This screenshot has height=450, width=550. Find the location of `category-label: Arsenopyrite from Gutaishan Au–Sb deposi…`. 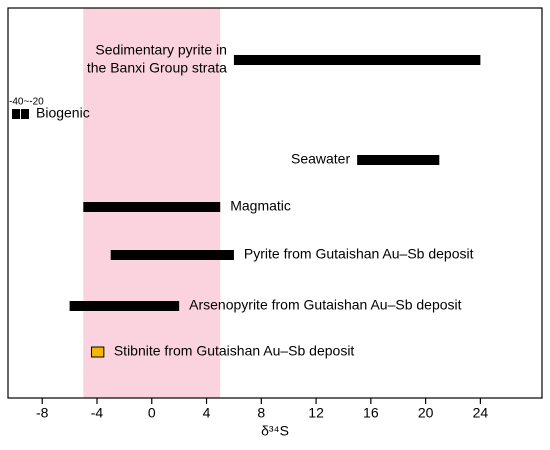

category-label: Arsenopyrite from Gutaishan Au–Sb deposi… is located at coordinates (325, 305).